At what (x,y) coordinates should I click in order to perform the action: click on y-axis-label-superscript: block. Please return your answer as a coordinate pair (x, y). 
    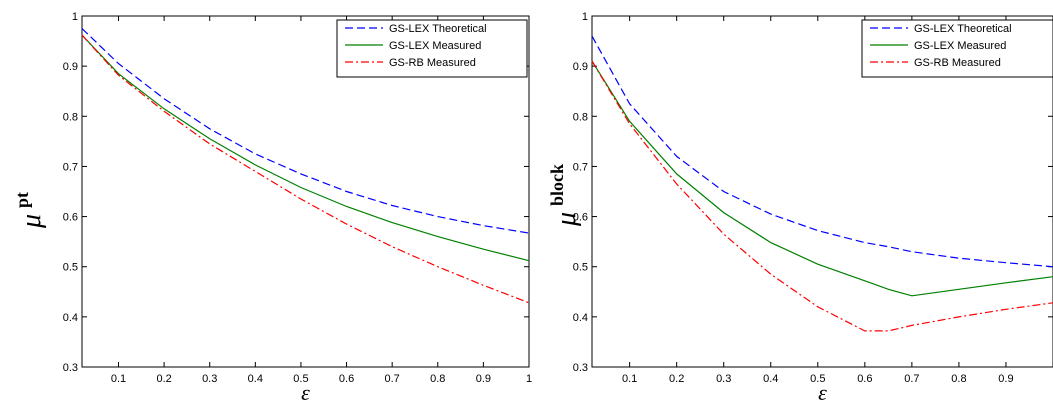
    Looking at the image, I should click on (557, 185).